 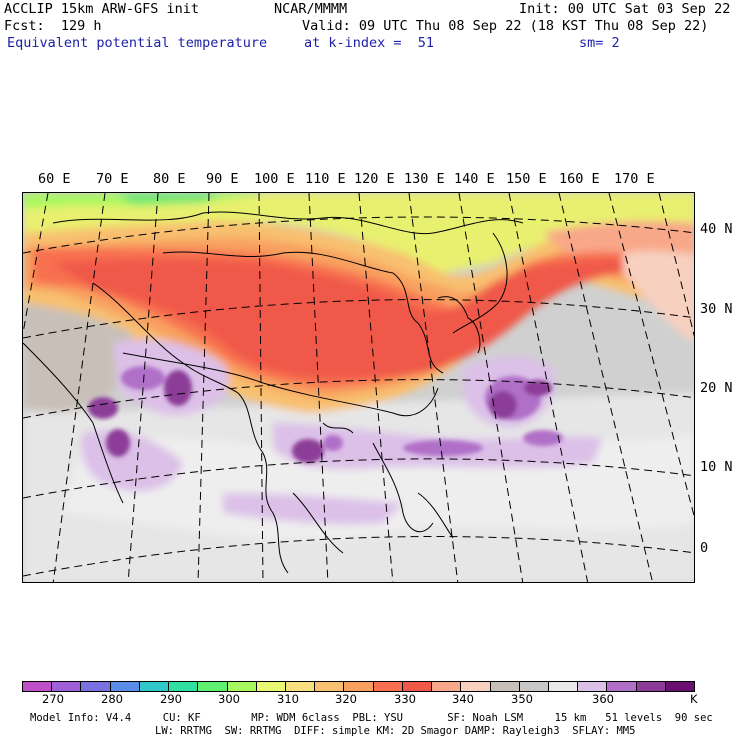 What do you see at coordinates (171, 699) in the screenshot?
I see `colorbar-tick: 290` at bounding box center [171, 699].